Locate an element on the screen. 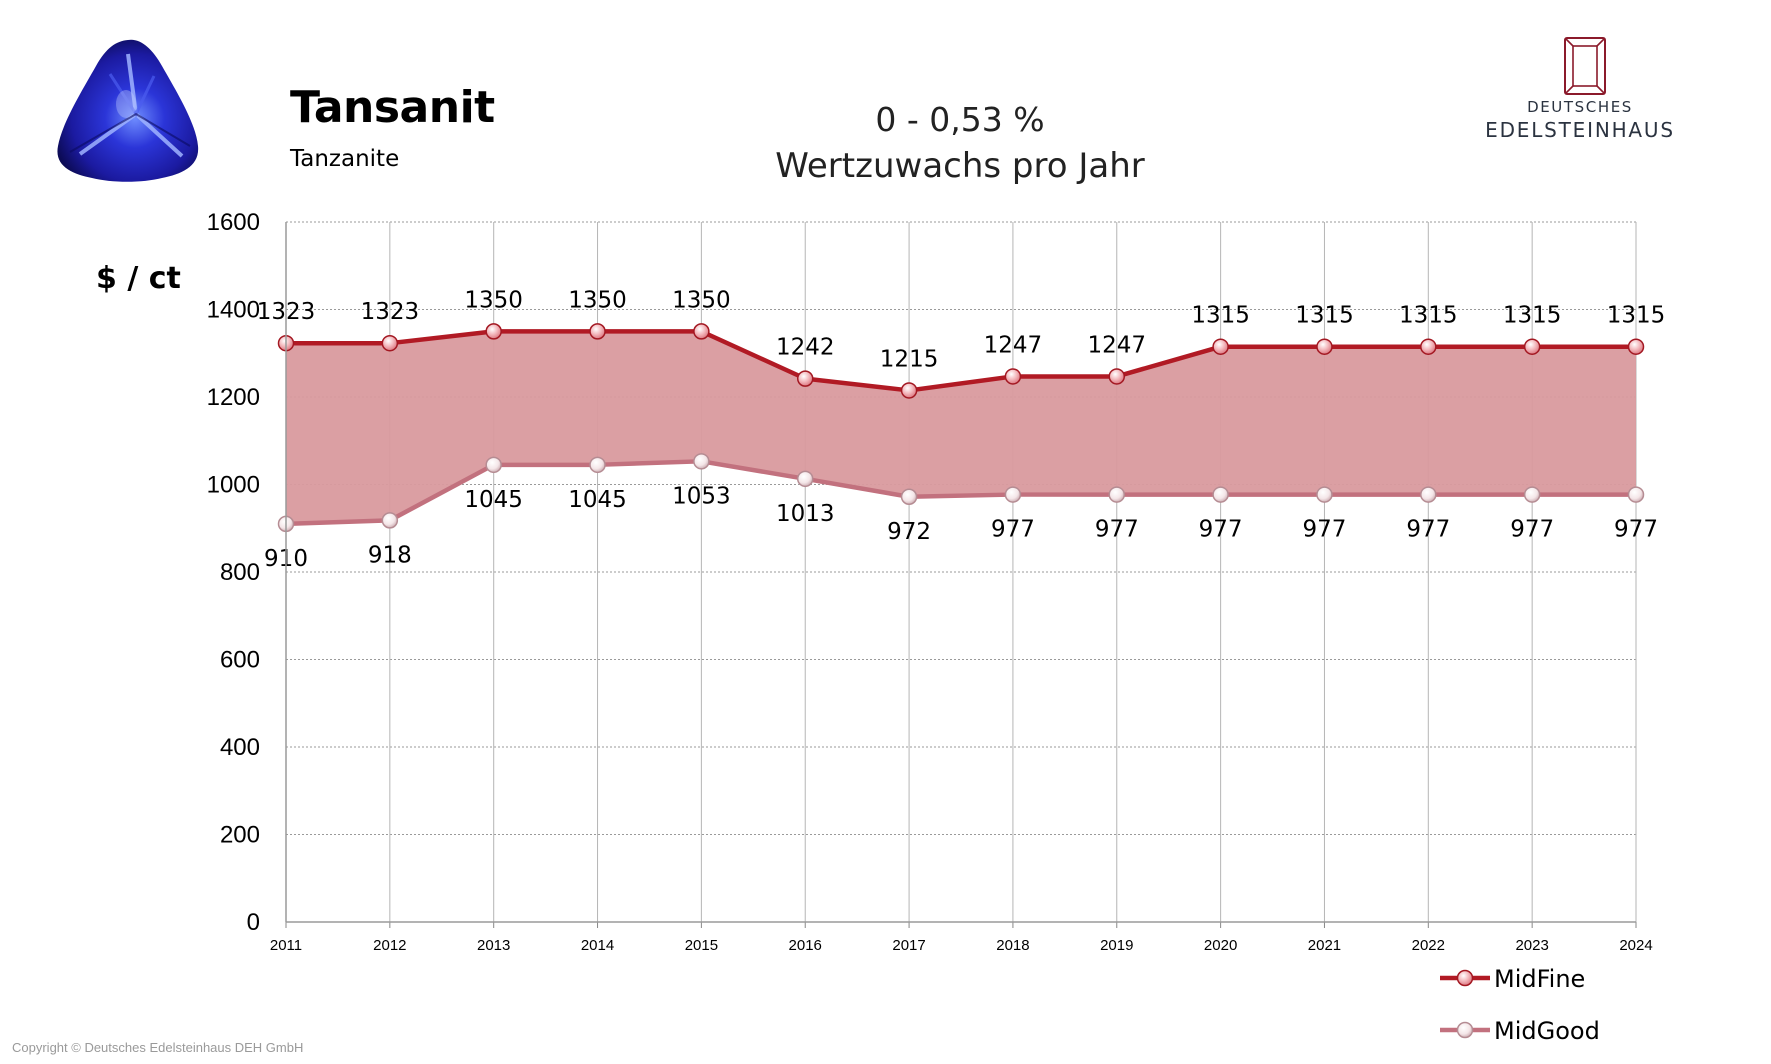 The image size is (1771, 1064). x-tick-label: 2013 is located at coordinates (493, 945).